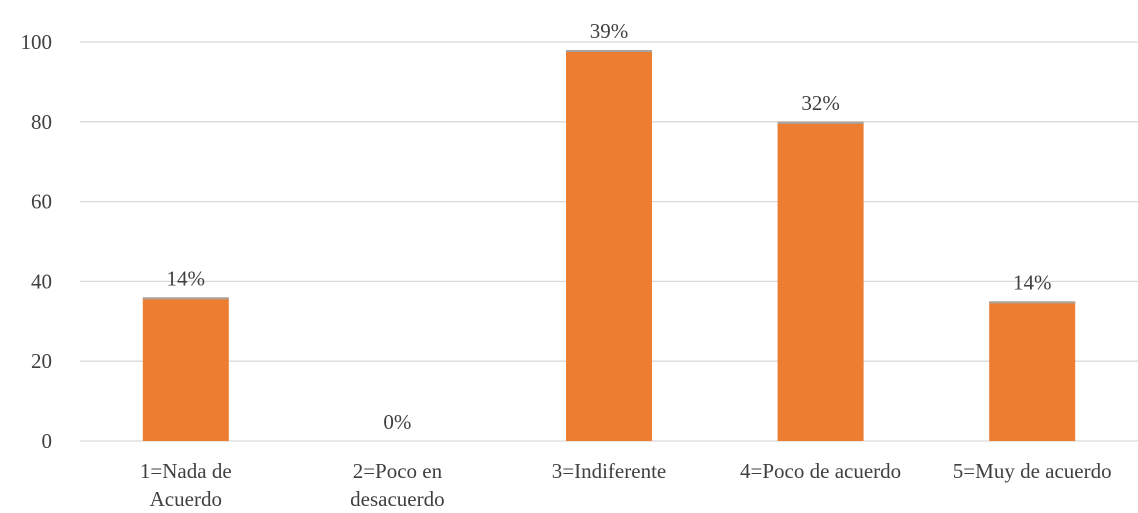 The width and height of the screenshot is (1138, 513). I want to click on data-label: 32%, so click(820, 103).